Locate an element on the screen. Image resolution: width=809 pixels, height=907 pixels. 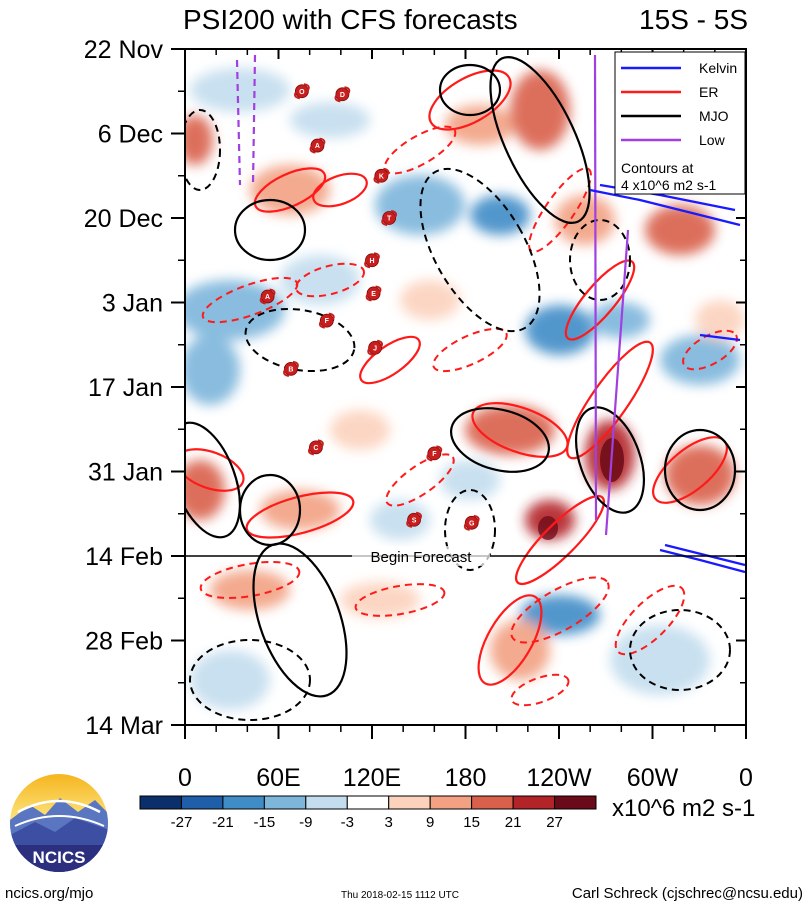
storm-marker: J is located at coordinates (375, 347).